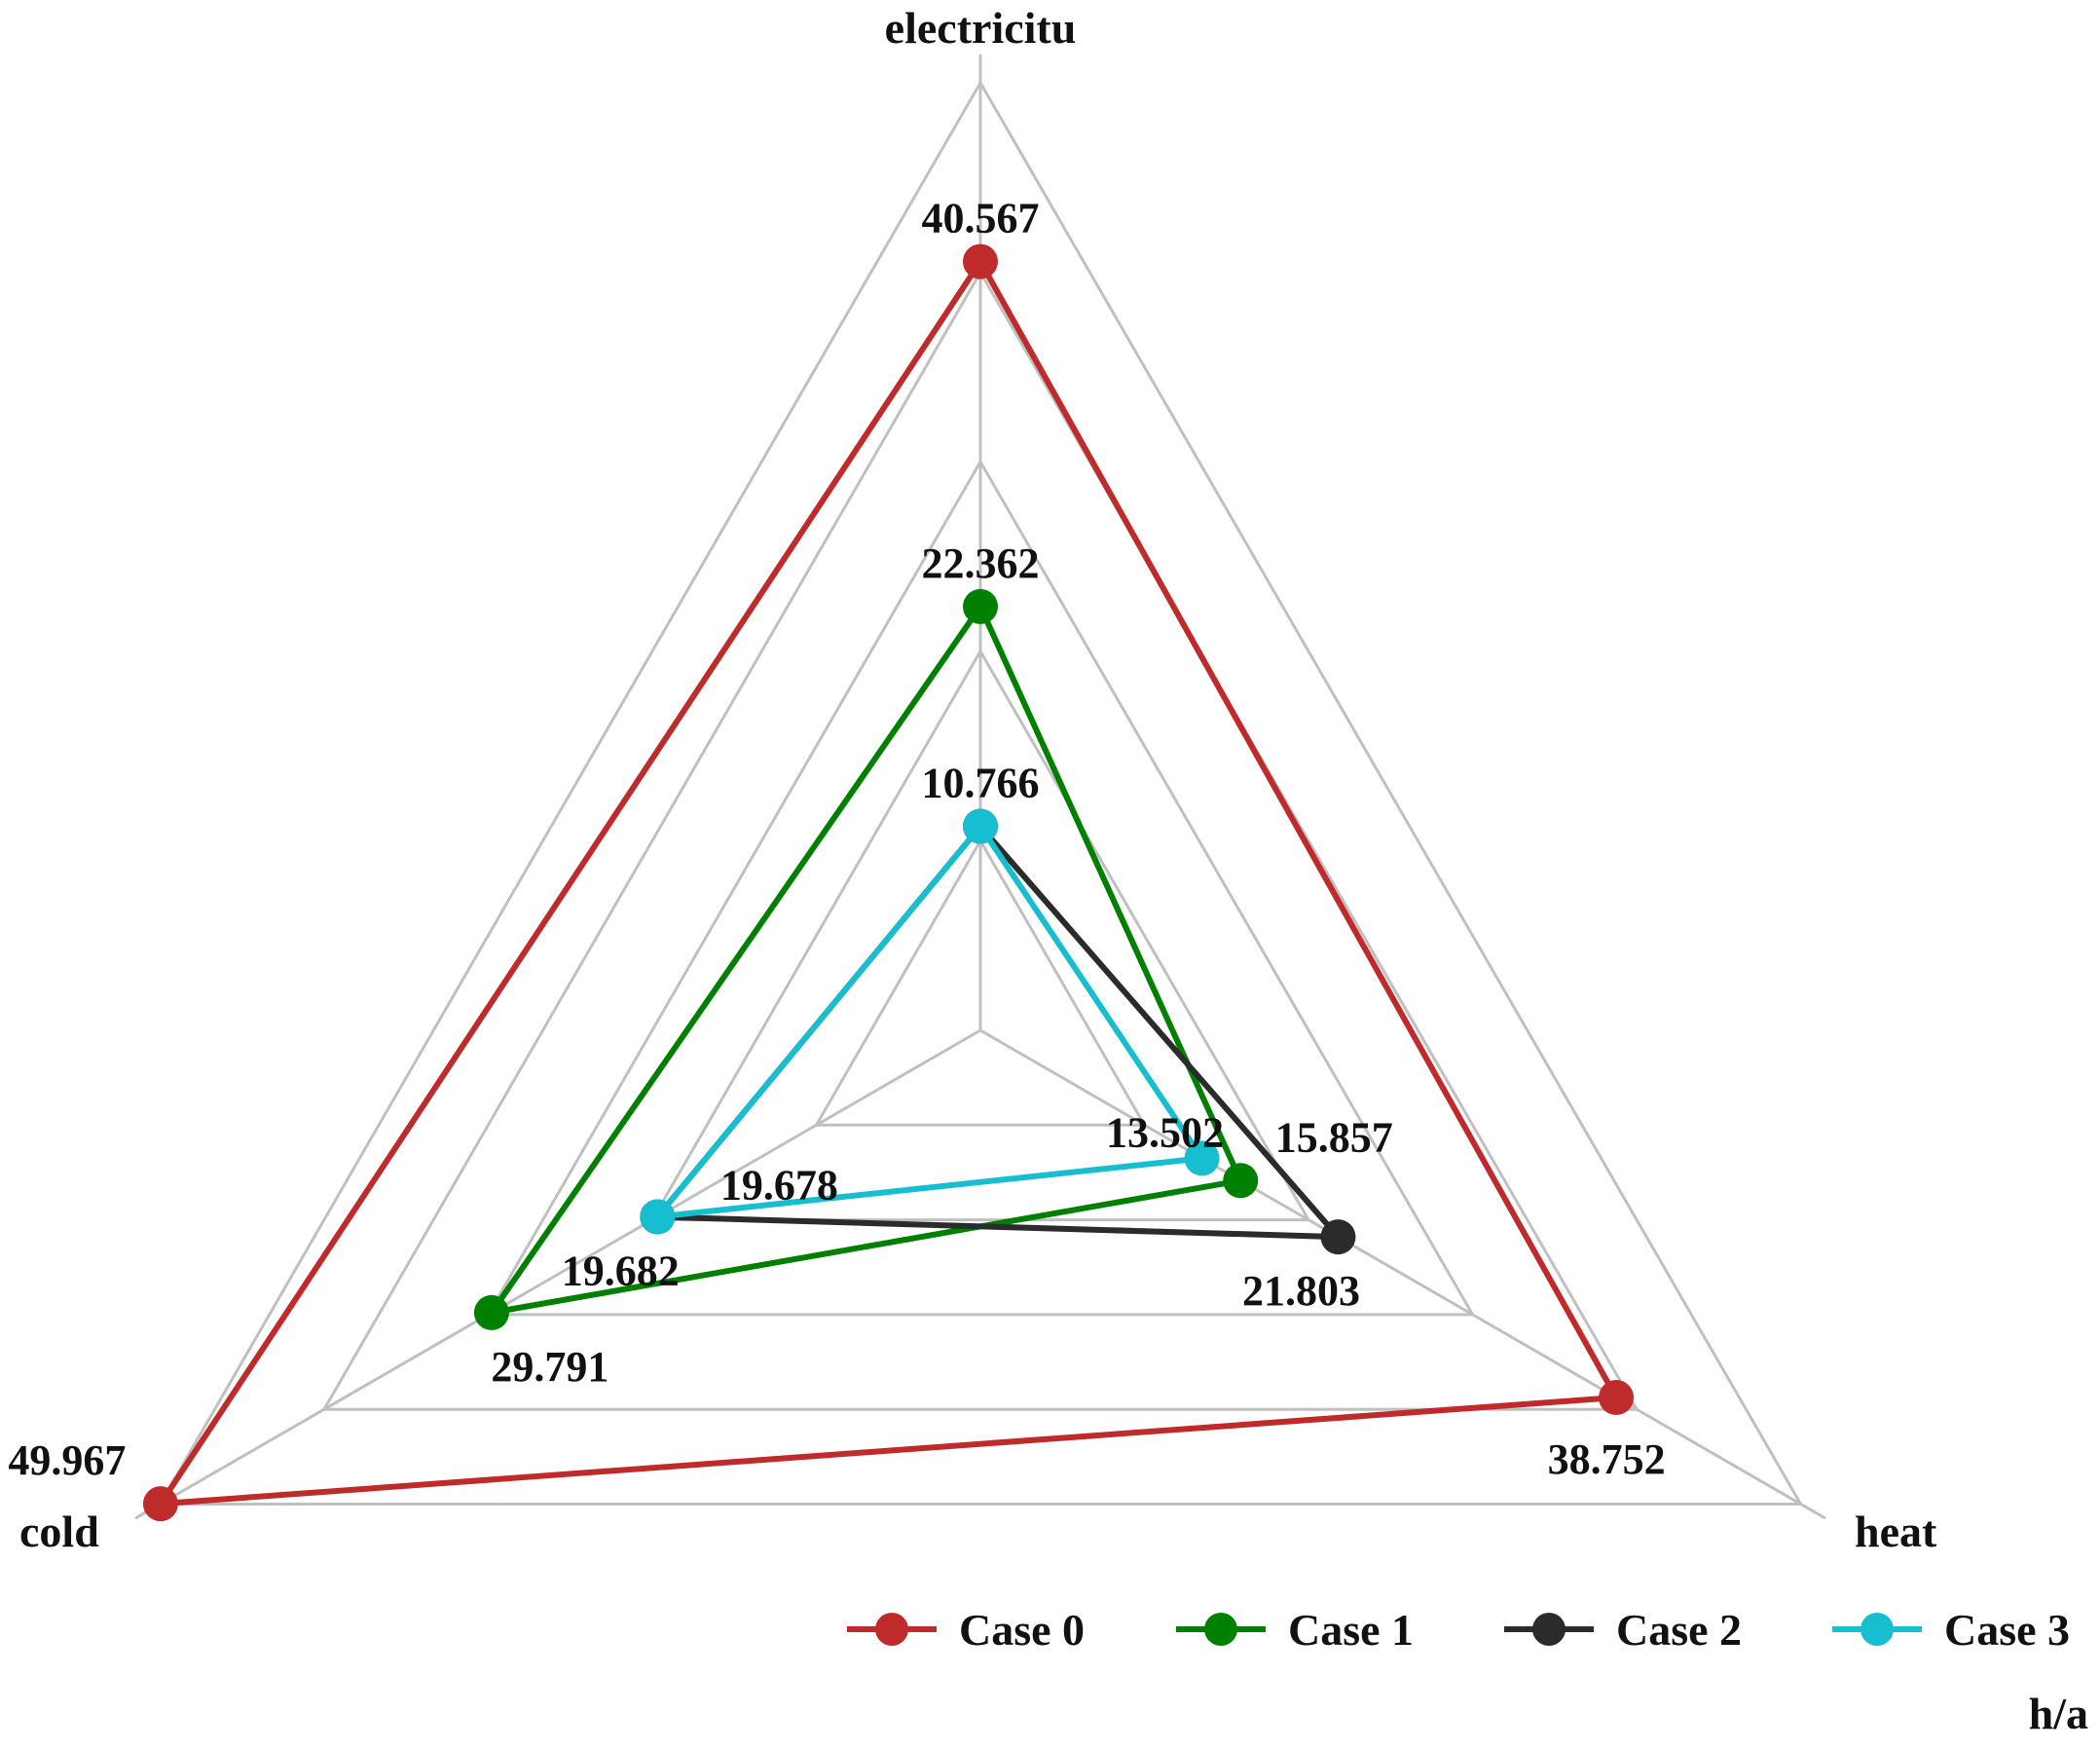 The height and width of the screenshot is (1750, 2100). I want to click on legend-item: Case 0, so click(966, 1630).